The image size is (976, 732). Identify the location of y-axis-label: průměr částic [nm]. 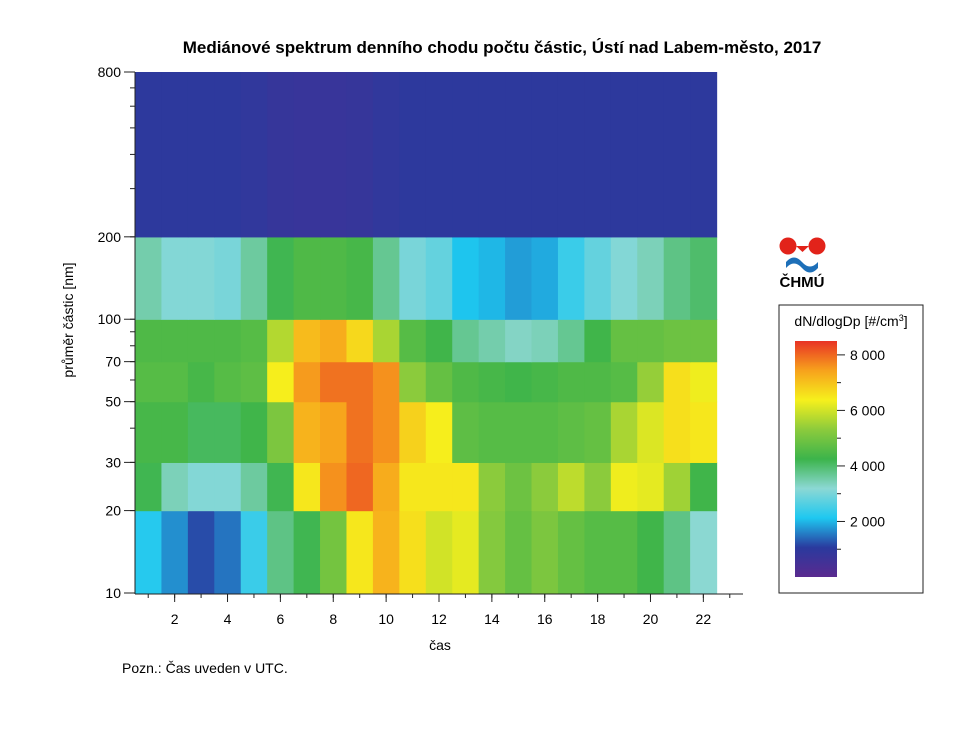
(68, 319).